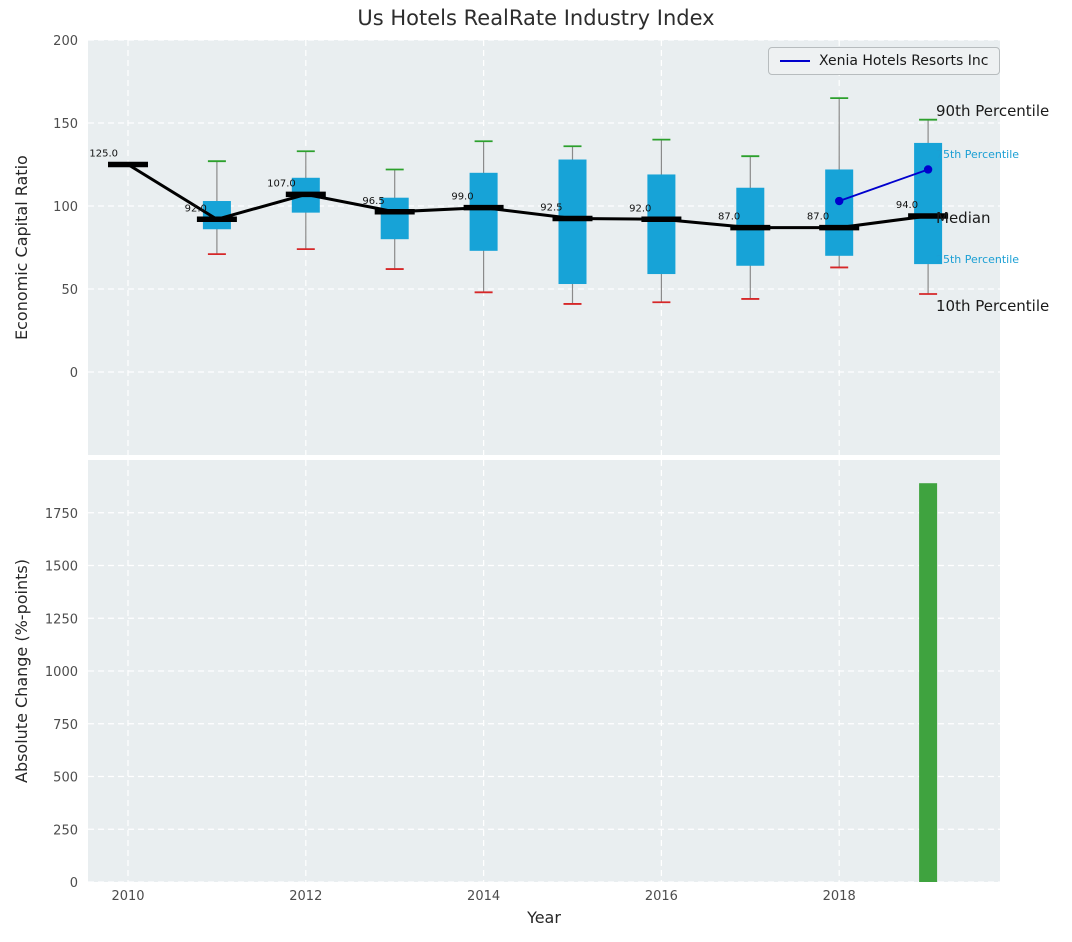 This screenshot has height=942, width=1072. Describe the element at coordinates (103, 154) in the screenshot. I see `median-value-label: 125.0` at that location.